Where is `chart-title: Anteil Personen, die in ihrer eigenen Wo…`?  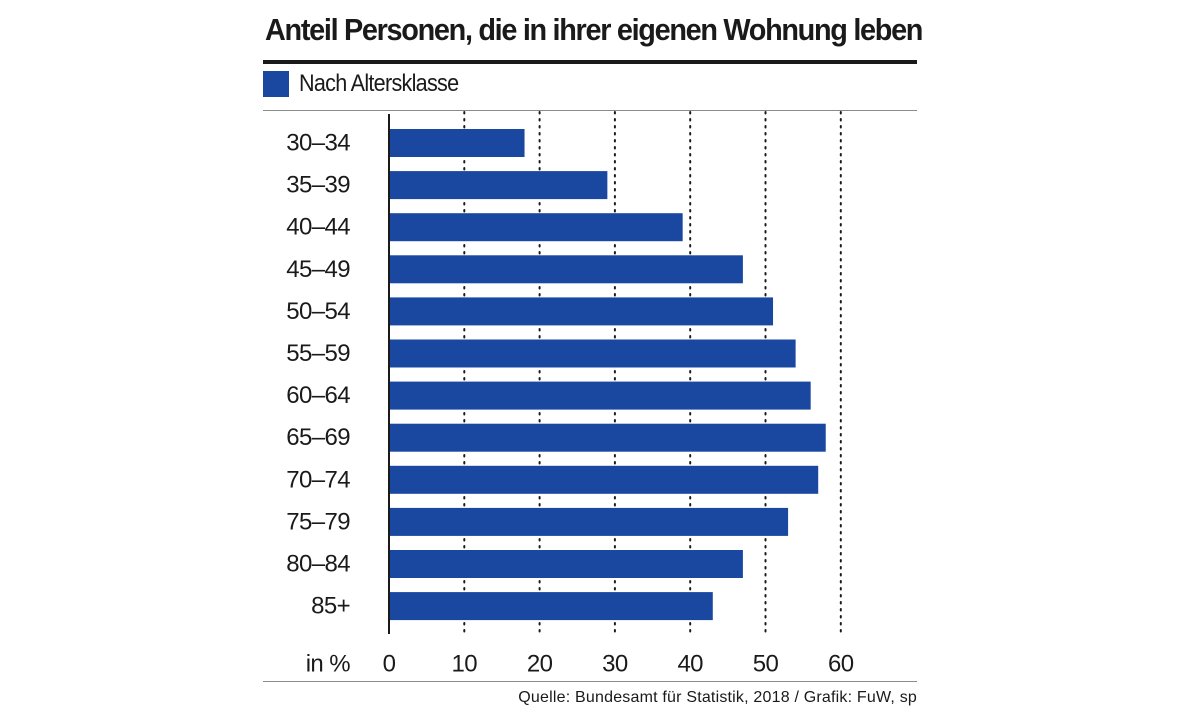 chart-title: Anteil Personen, die in ihrer eigenen Wo… is located at coordinates (594, 29).